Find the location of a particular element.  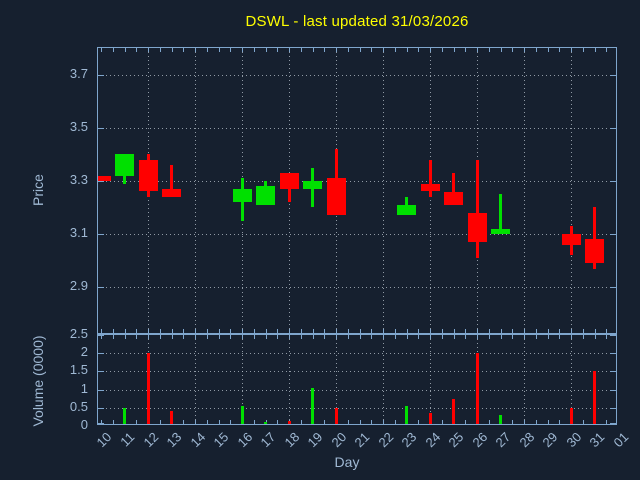

volume-tick-label: 2.5 is located at coordinates (78, 333).